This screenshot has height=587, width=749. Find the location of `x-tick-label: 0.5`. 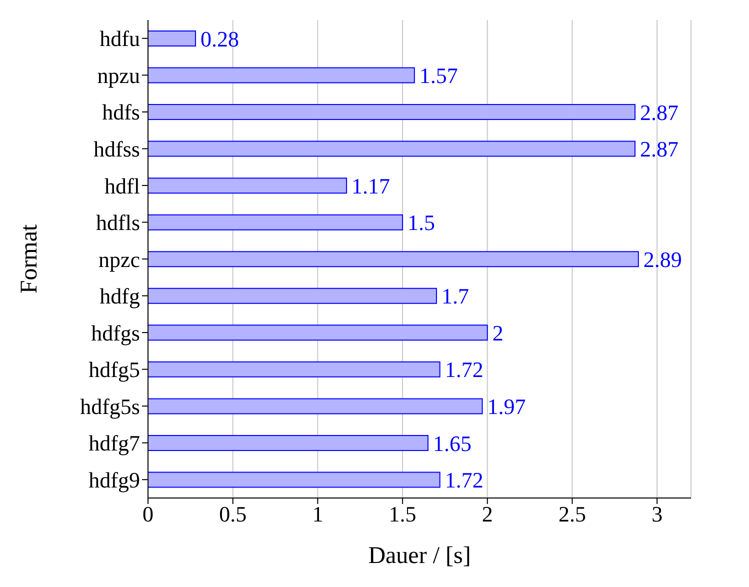

x-tick-label: 0.5 is located at coordinates (233, 514).